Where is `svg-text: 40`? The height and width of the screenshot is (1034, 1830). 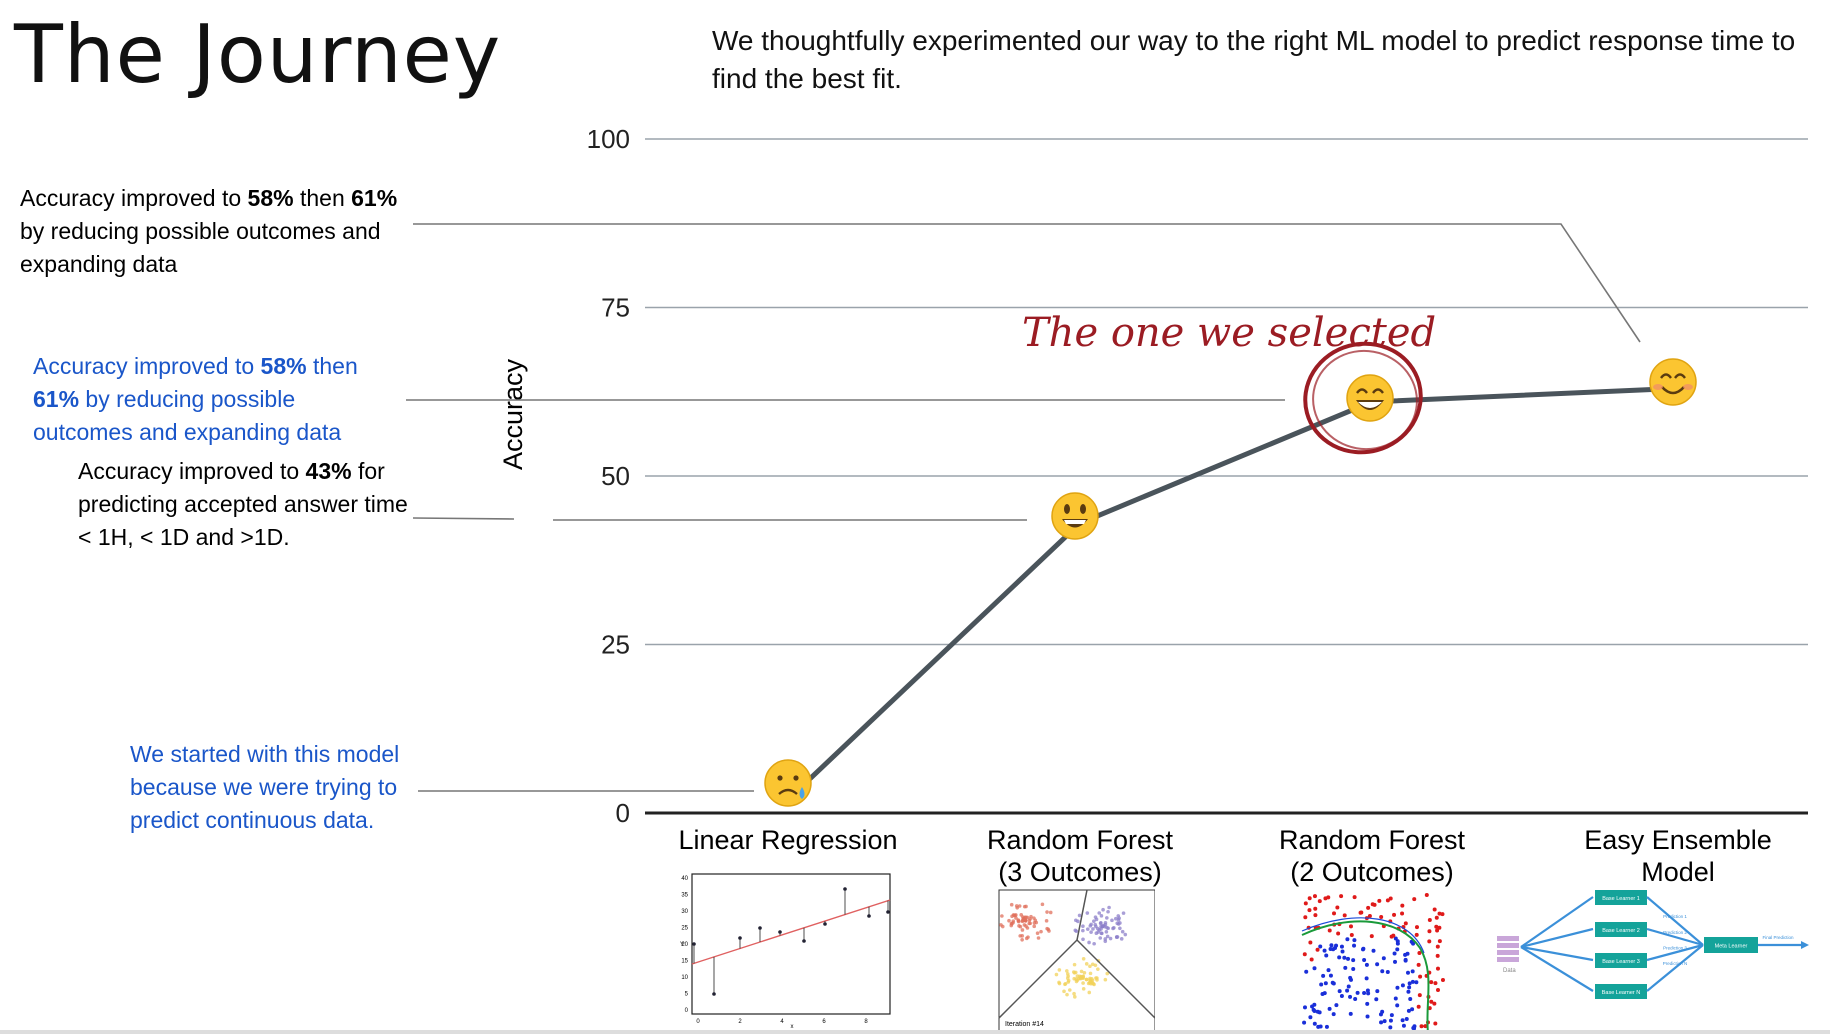
svg-text: 40 is located at coordinates (684, 879).